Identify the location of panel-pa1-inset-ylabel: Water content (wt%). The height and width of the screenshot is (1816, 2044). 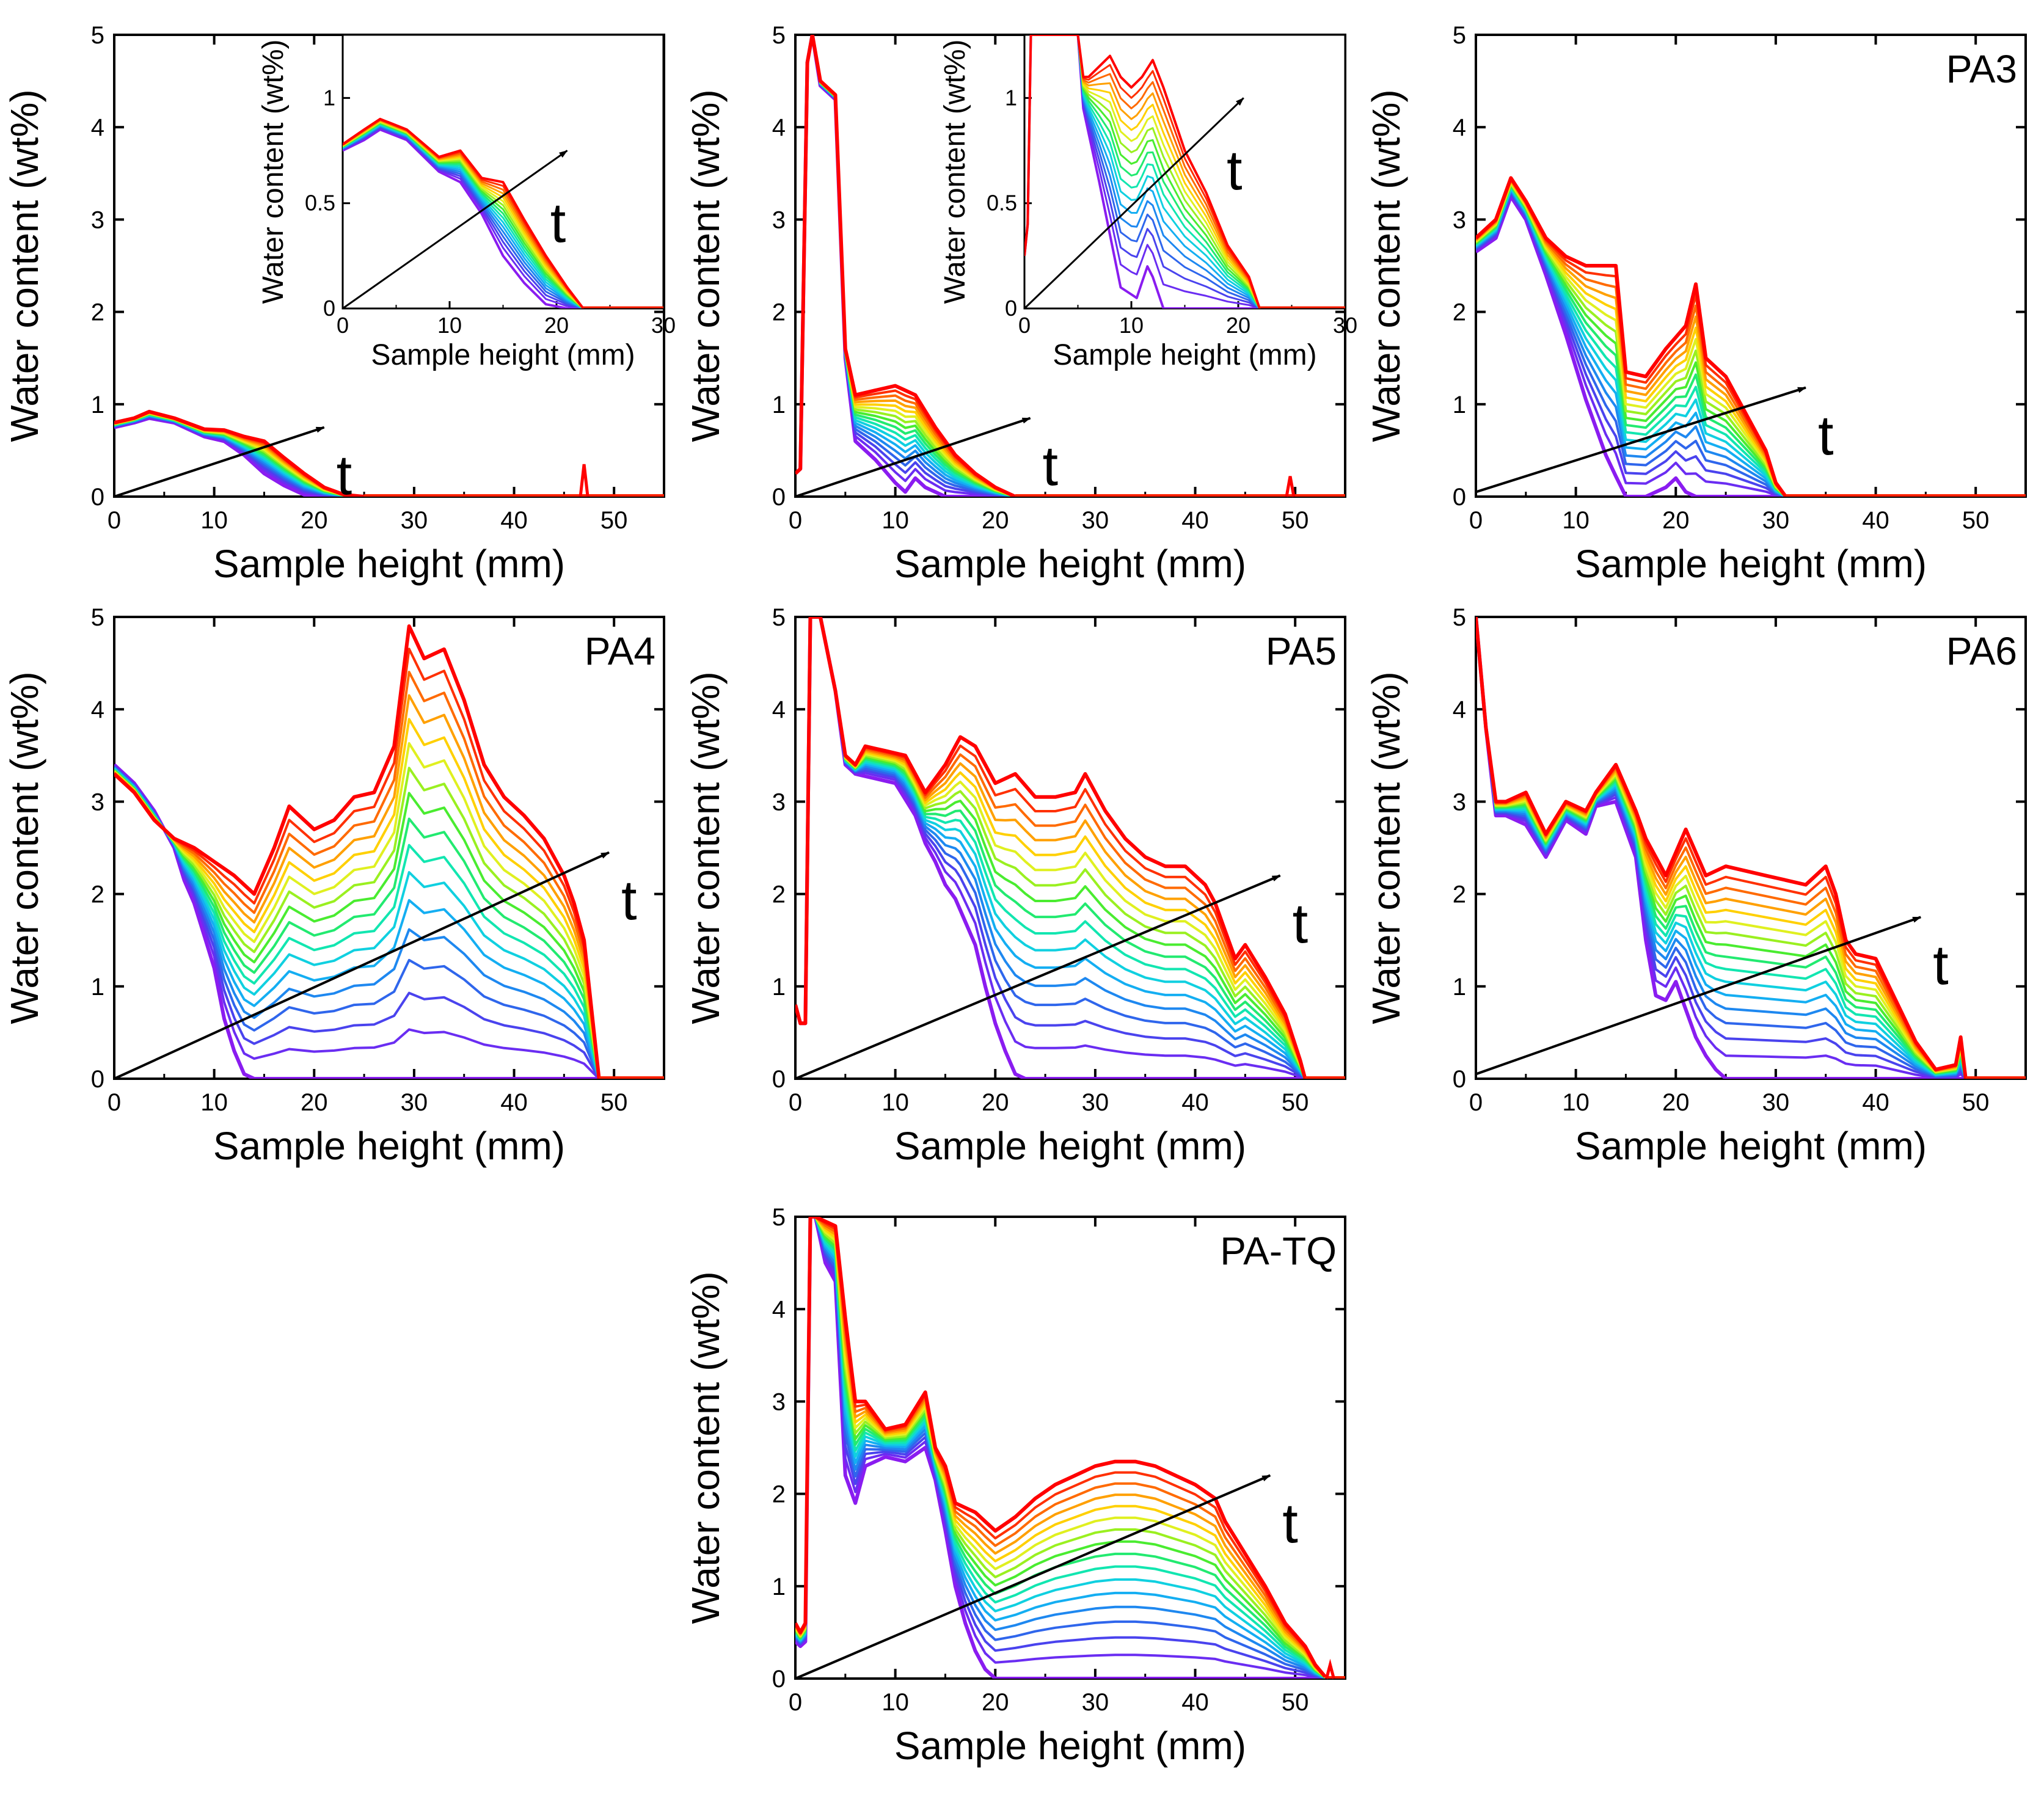
(274, 171).